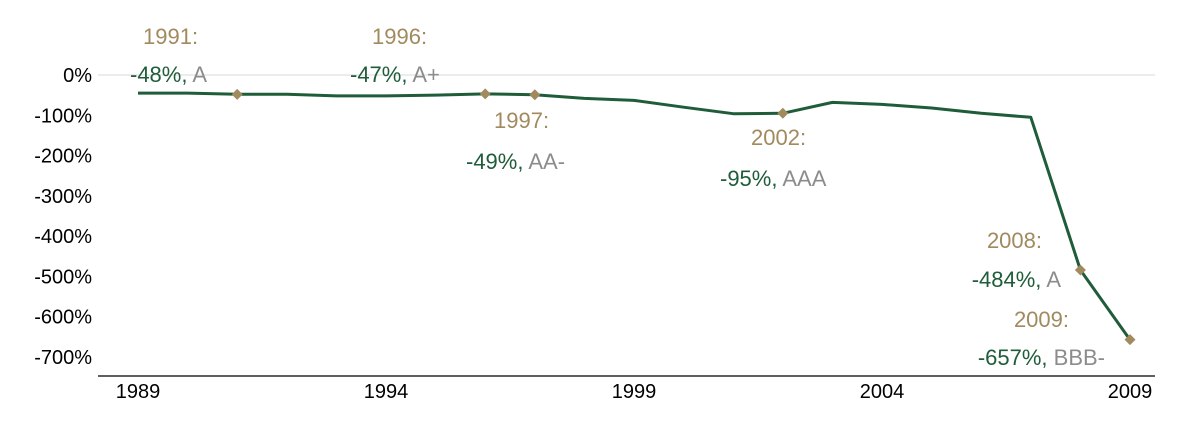 The width and height of the screenshot is (1193, 429). Describe the element at coordinates (77, 76) in the screenshot. I see `y-tick-label: 0%` at that location.